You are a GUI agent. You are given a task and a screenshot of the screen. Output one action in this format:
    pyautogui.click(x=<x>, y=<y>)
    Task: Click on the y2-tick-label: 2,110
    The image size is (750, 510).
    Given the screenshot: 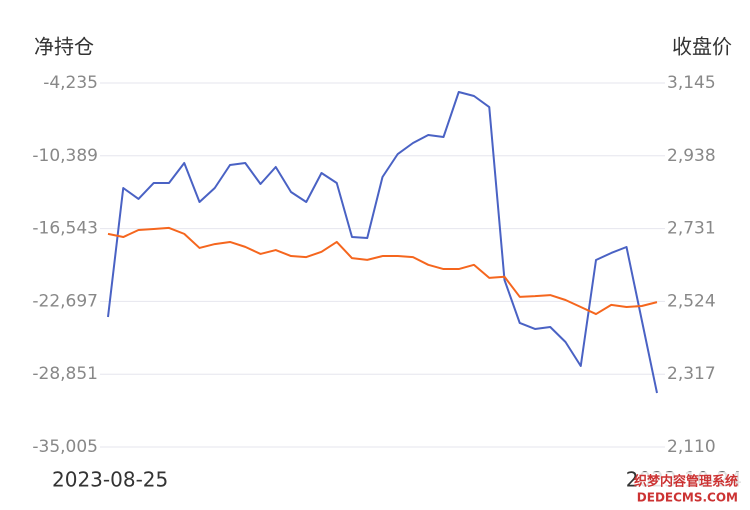 What is the action you would take?
    pyautogui.click(x=691, y=447)
    